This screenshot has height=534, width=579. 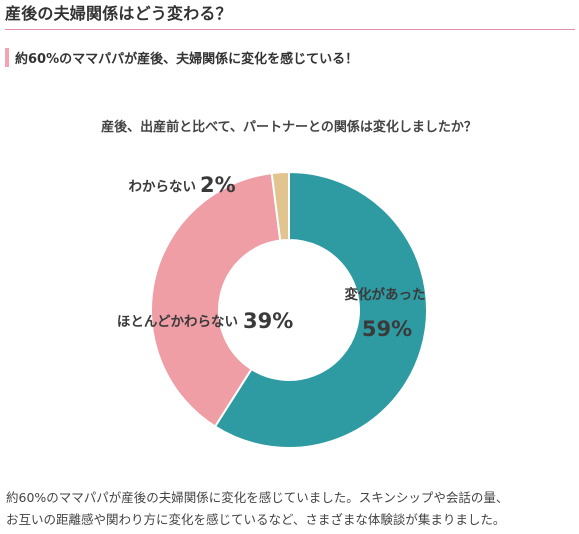 What do you see at coordinates (290, 16) in the screenshot?
I see `section-heading: 産後の夫婦関係はどう変わる？` at bounding box center [290, 16].